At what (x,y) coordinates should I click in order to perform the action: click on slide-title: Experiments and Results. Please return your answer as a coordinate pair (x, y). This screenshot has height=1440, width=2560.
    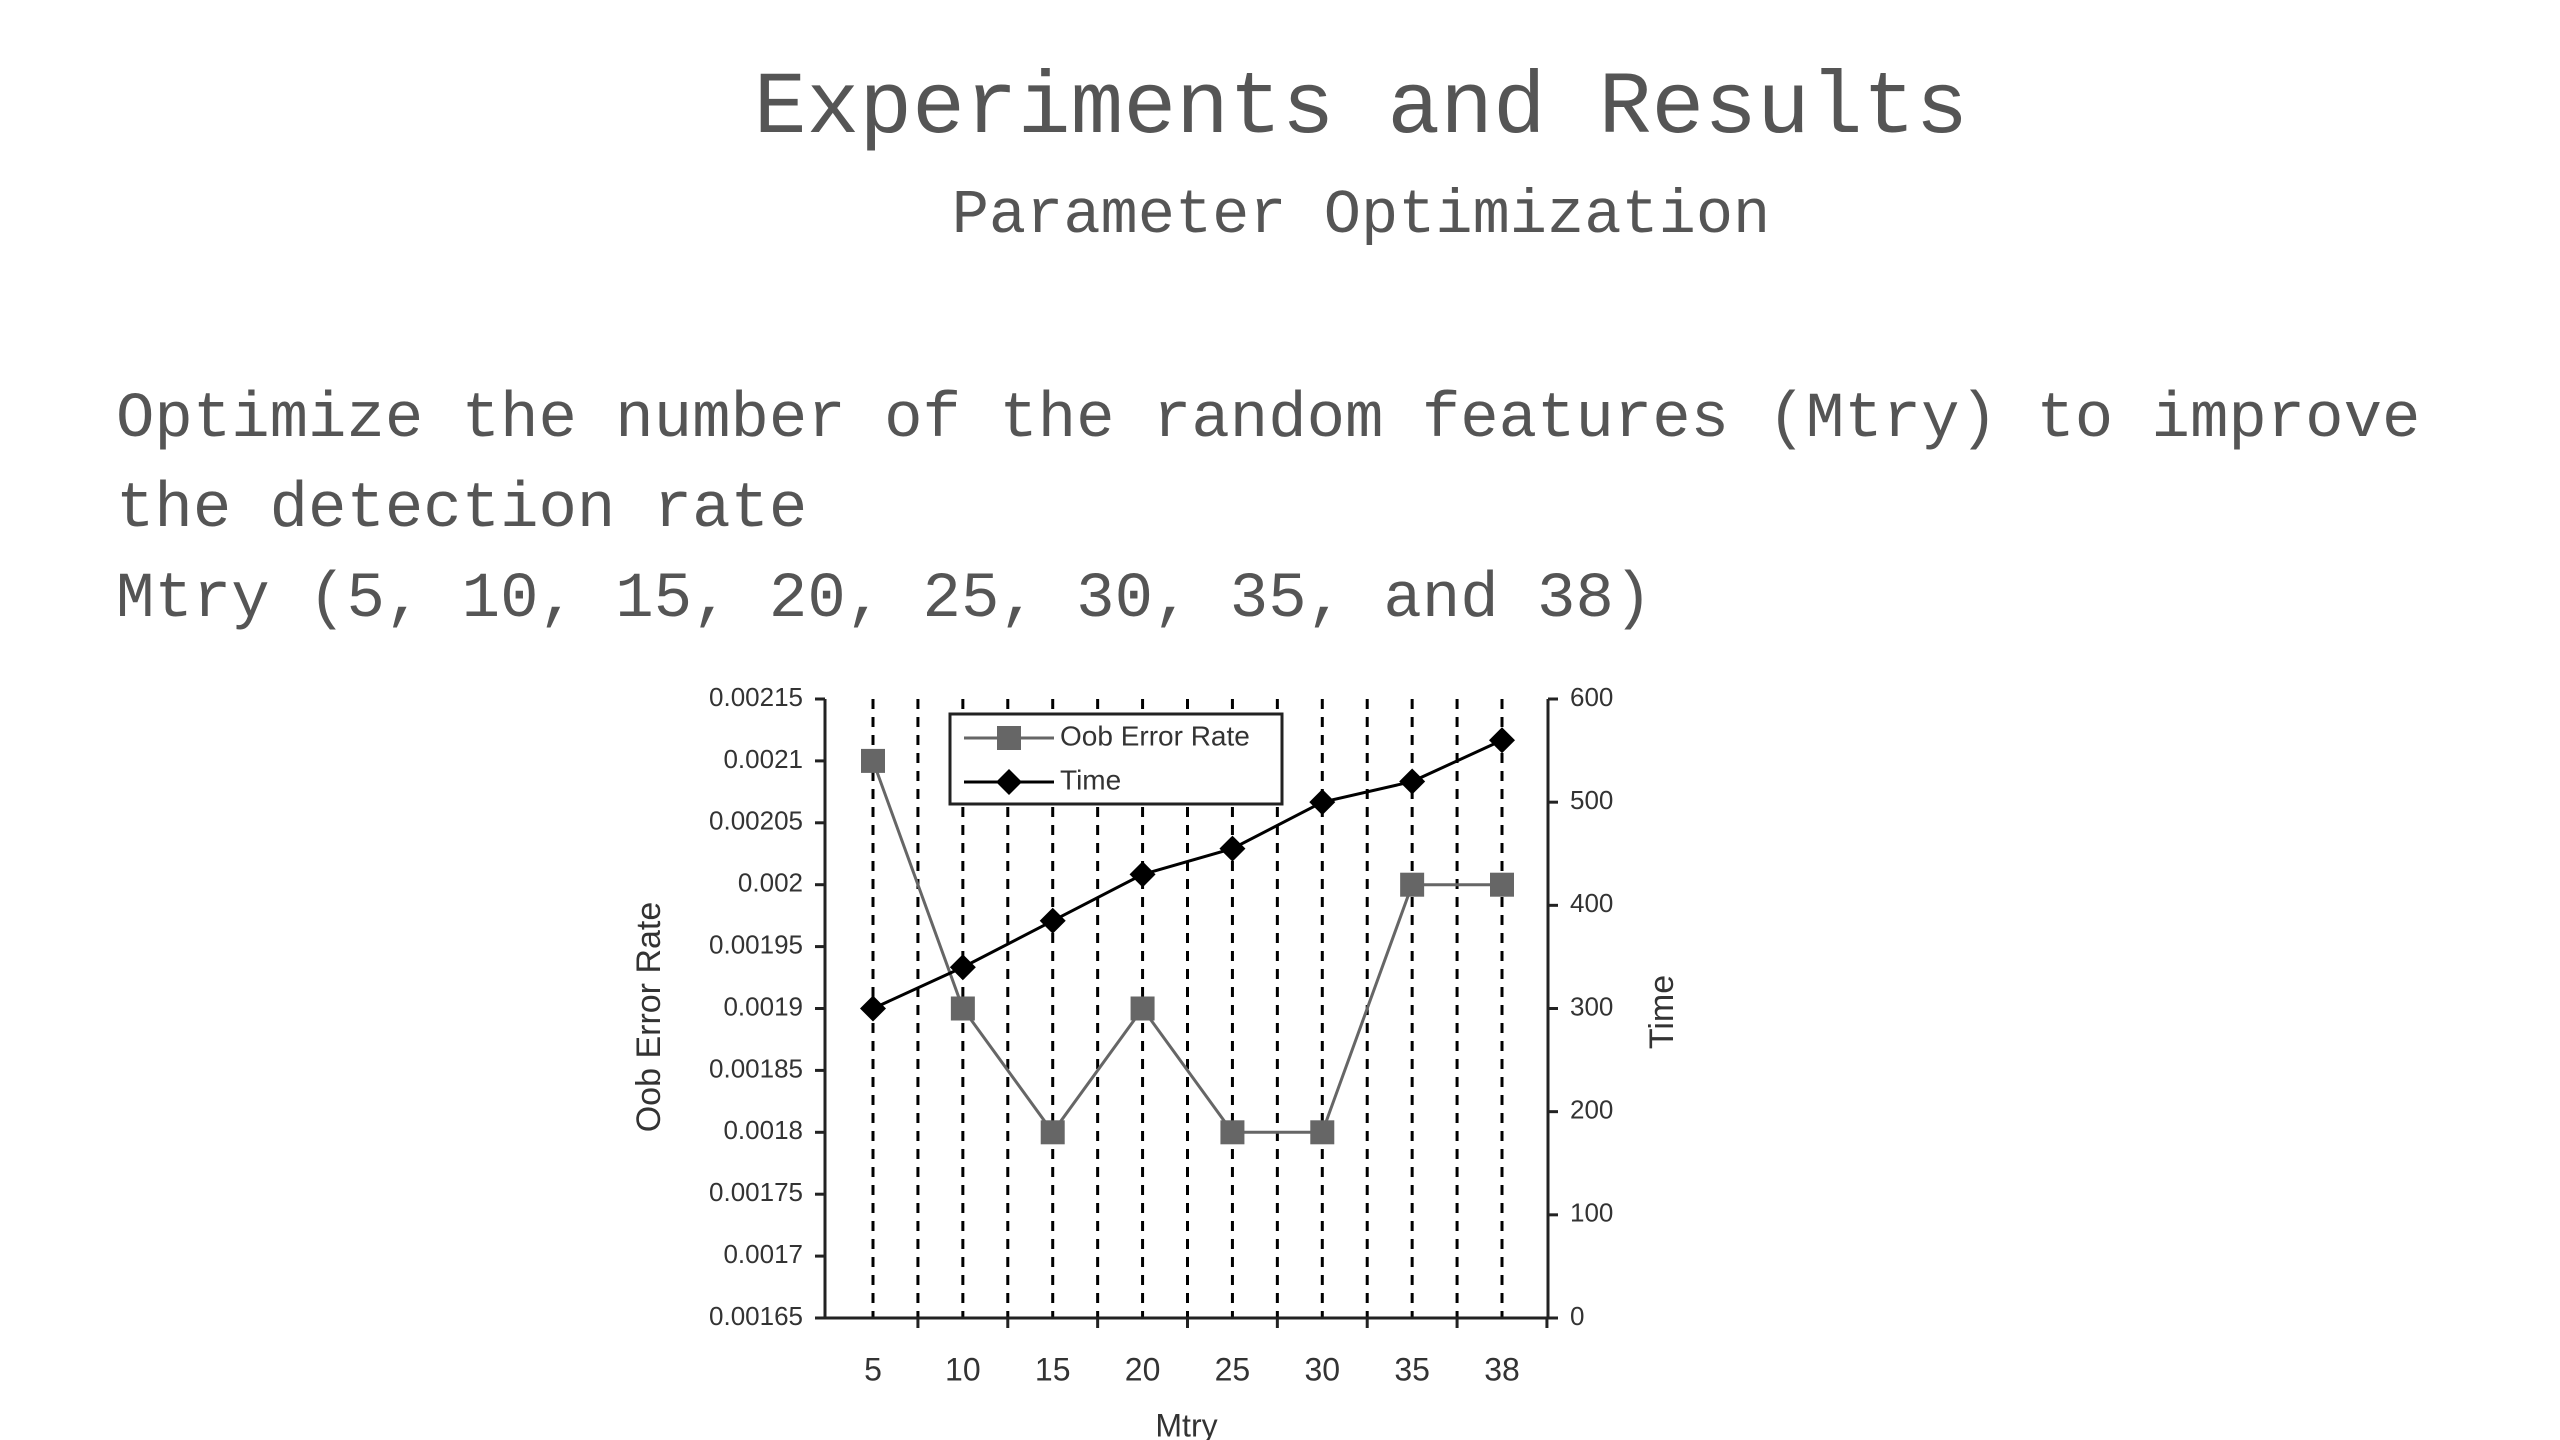
    Looking at the image, I should click on (1361, 109).